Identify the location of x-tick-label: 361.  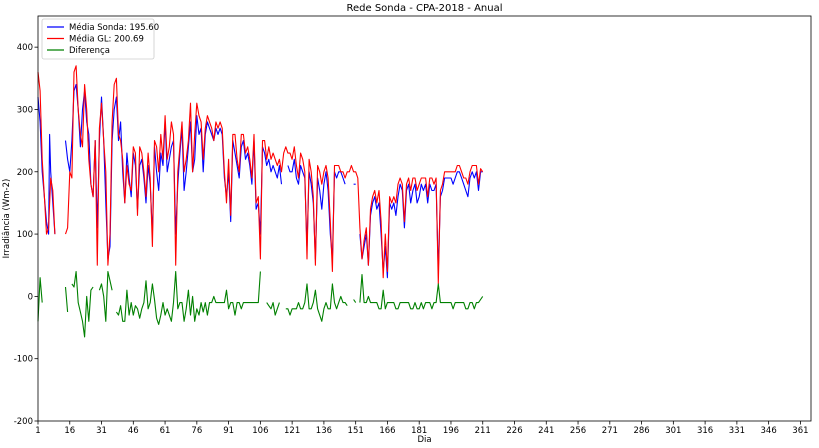
(800, 431).